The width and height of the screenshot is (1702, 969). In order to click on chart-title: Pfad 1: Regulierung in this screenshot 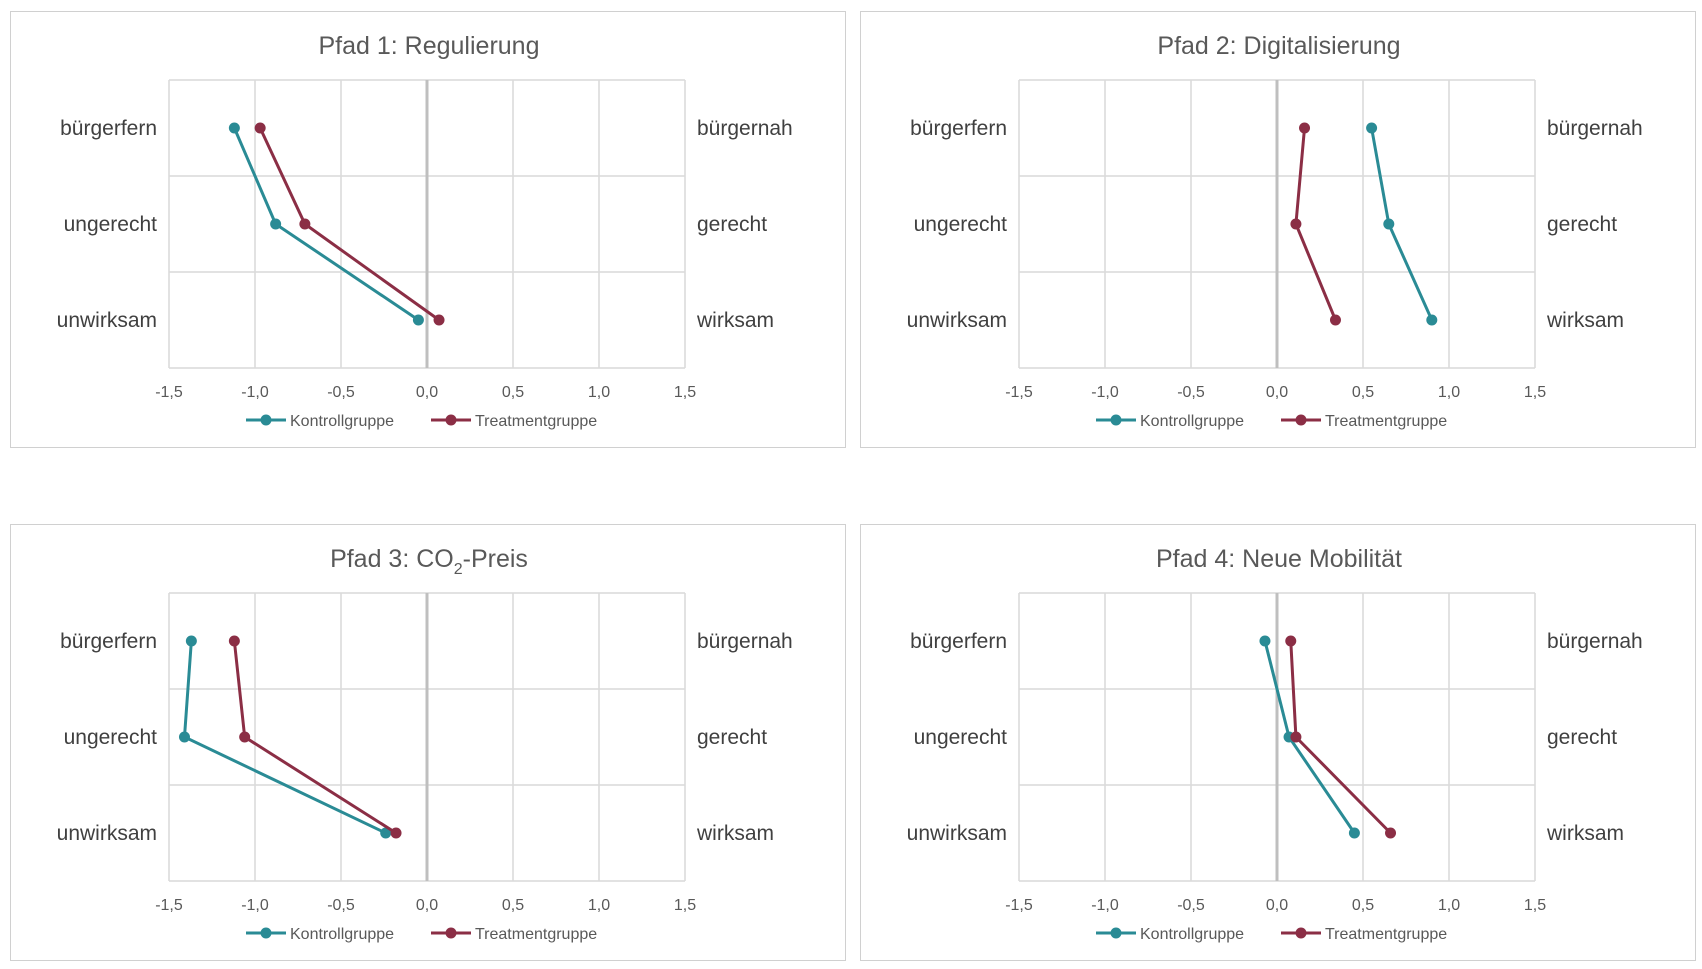, I will do `click(429, 46)`.